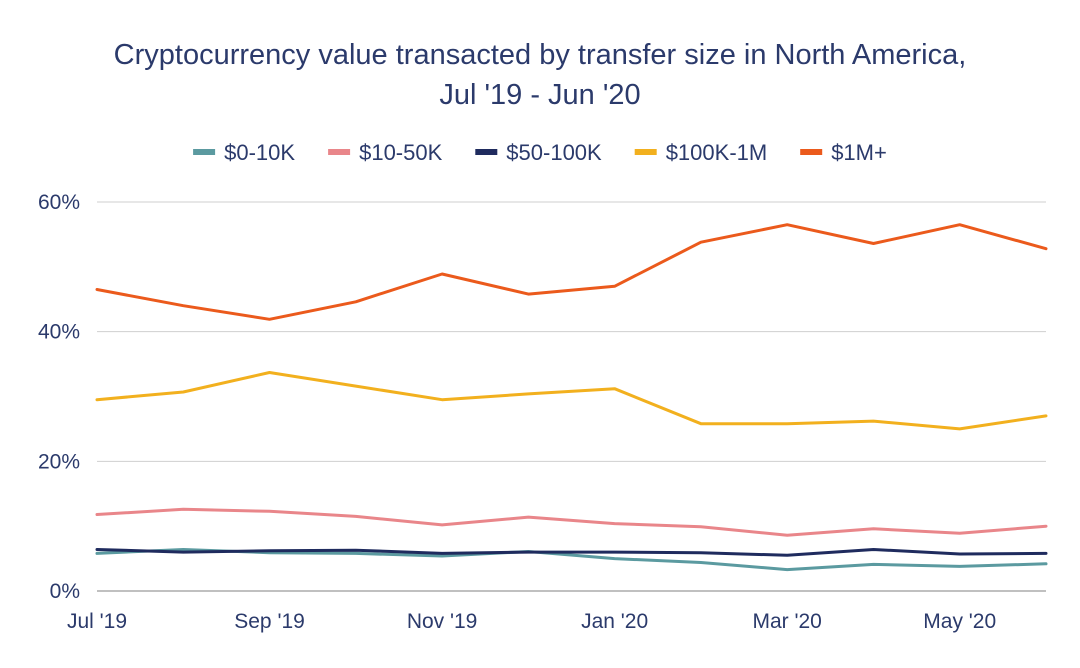  Describe the element at coordinates (442, 621) in the screenshot. I see `x-tick-label: Nov '19` at that location.